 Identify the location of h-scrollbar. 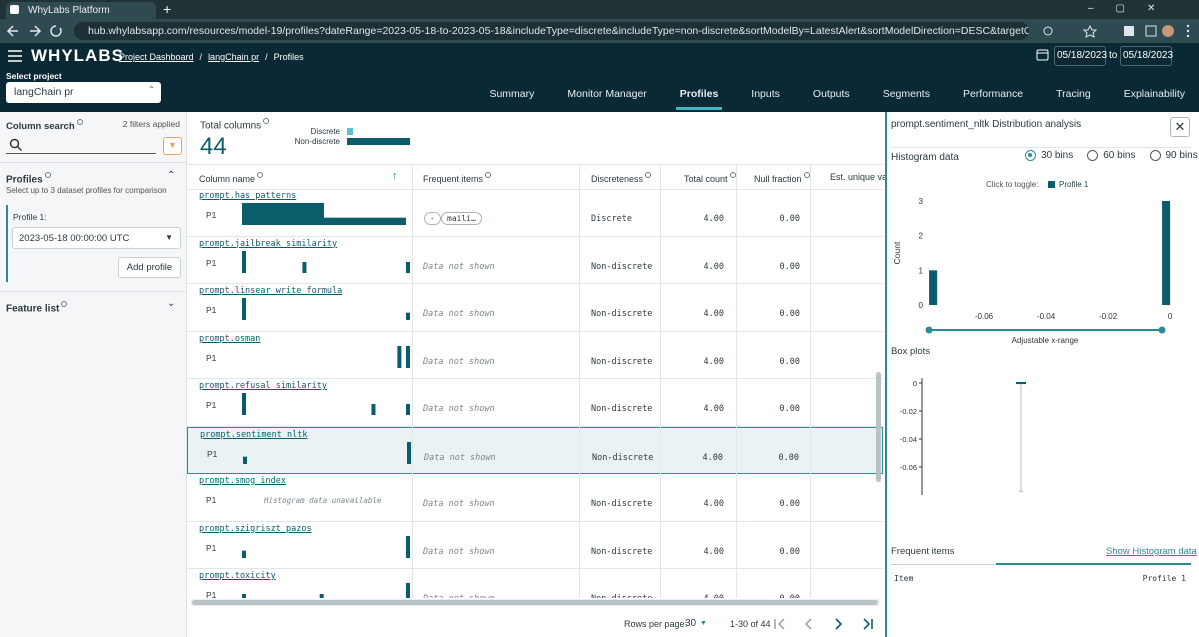
(535, 602).